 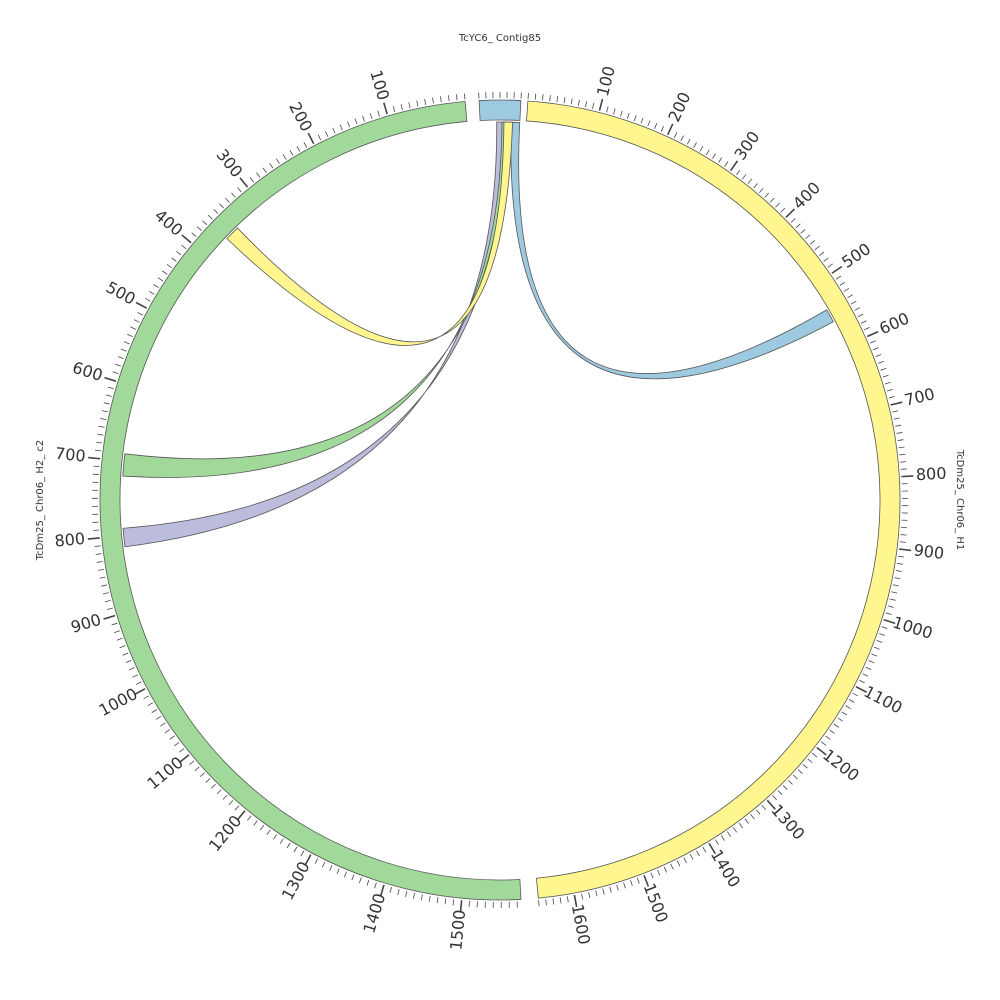 I want to click on tick-label-h2-1400: 1400, so click(x=374, y=913).